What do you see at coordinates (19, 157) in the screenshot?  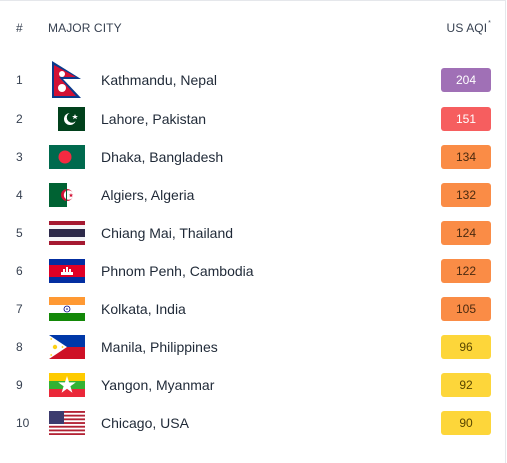 I see `rank-number: 3` at bounding box center [19, 157].